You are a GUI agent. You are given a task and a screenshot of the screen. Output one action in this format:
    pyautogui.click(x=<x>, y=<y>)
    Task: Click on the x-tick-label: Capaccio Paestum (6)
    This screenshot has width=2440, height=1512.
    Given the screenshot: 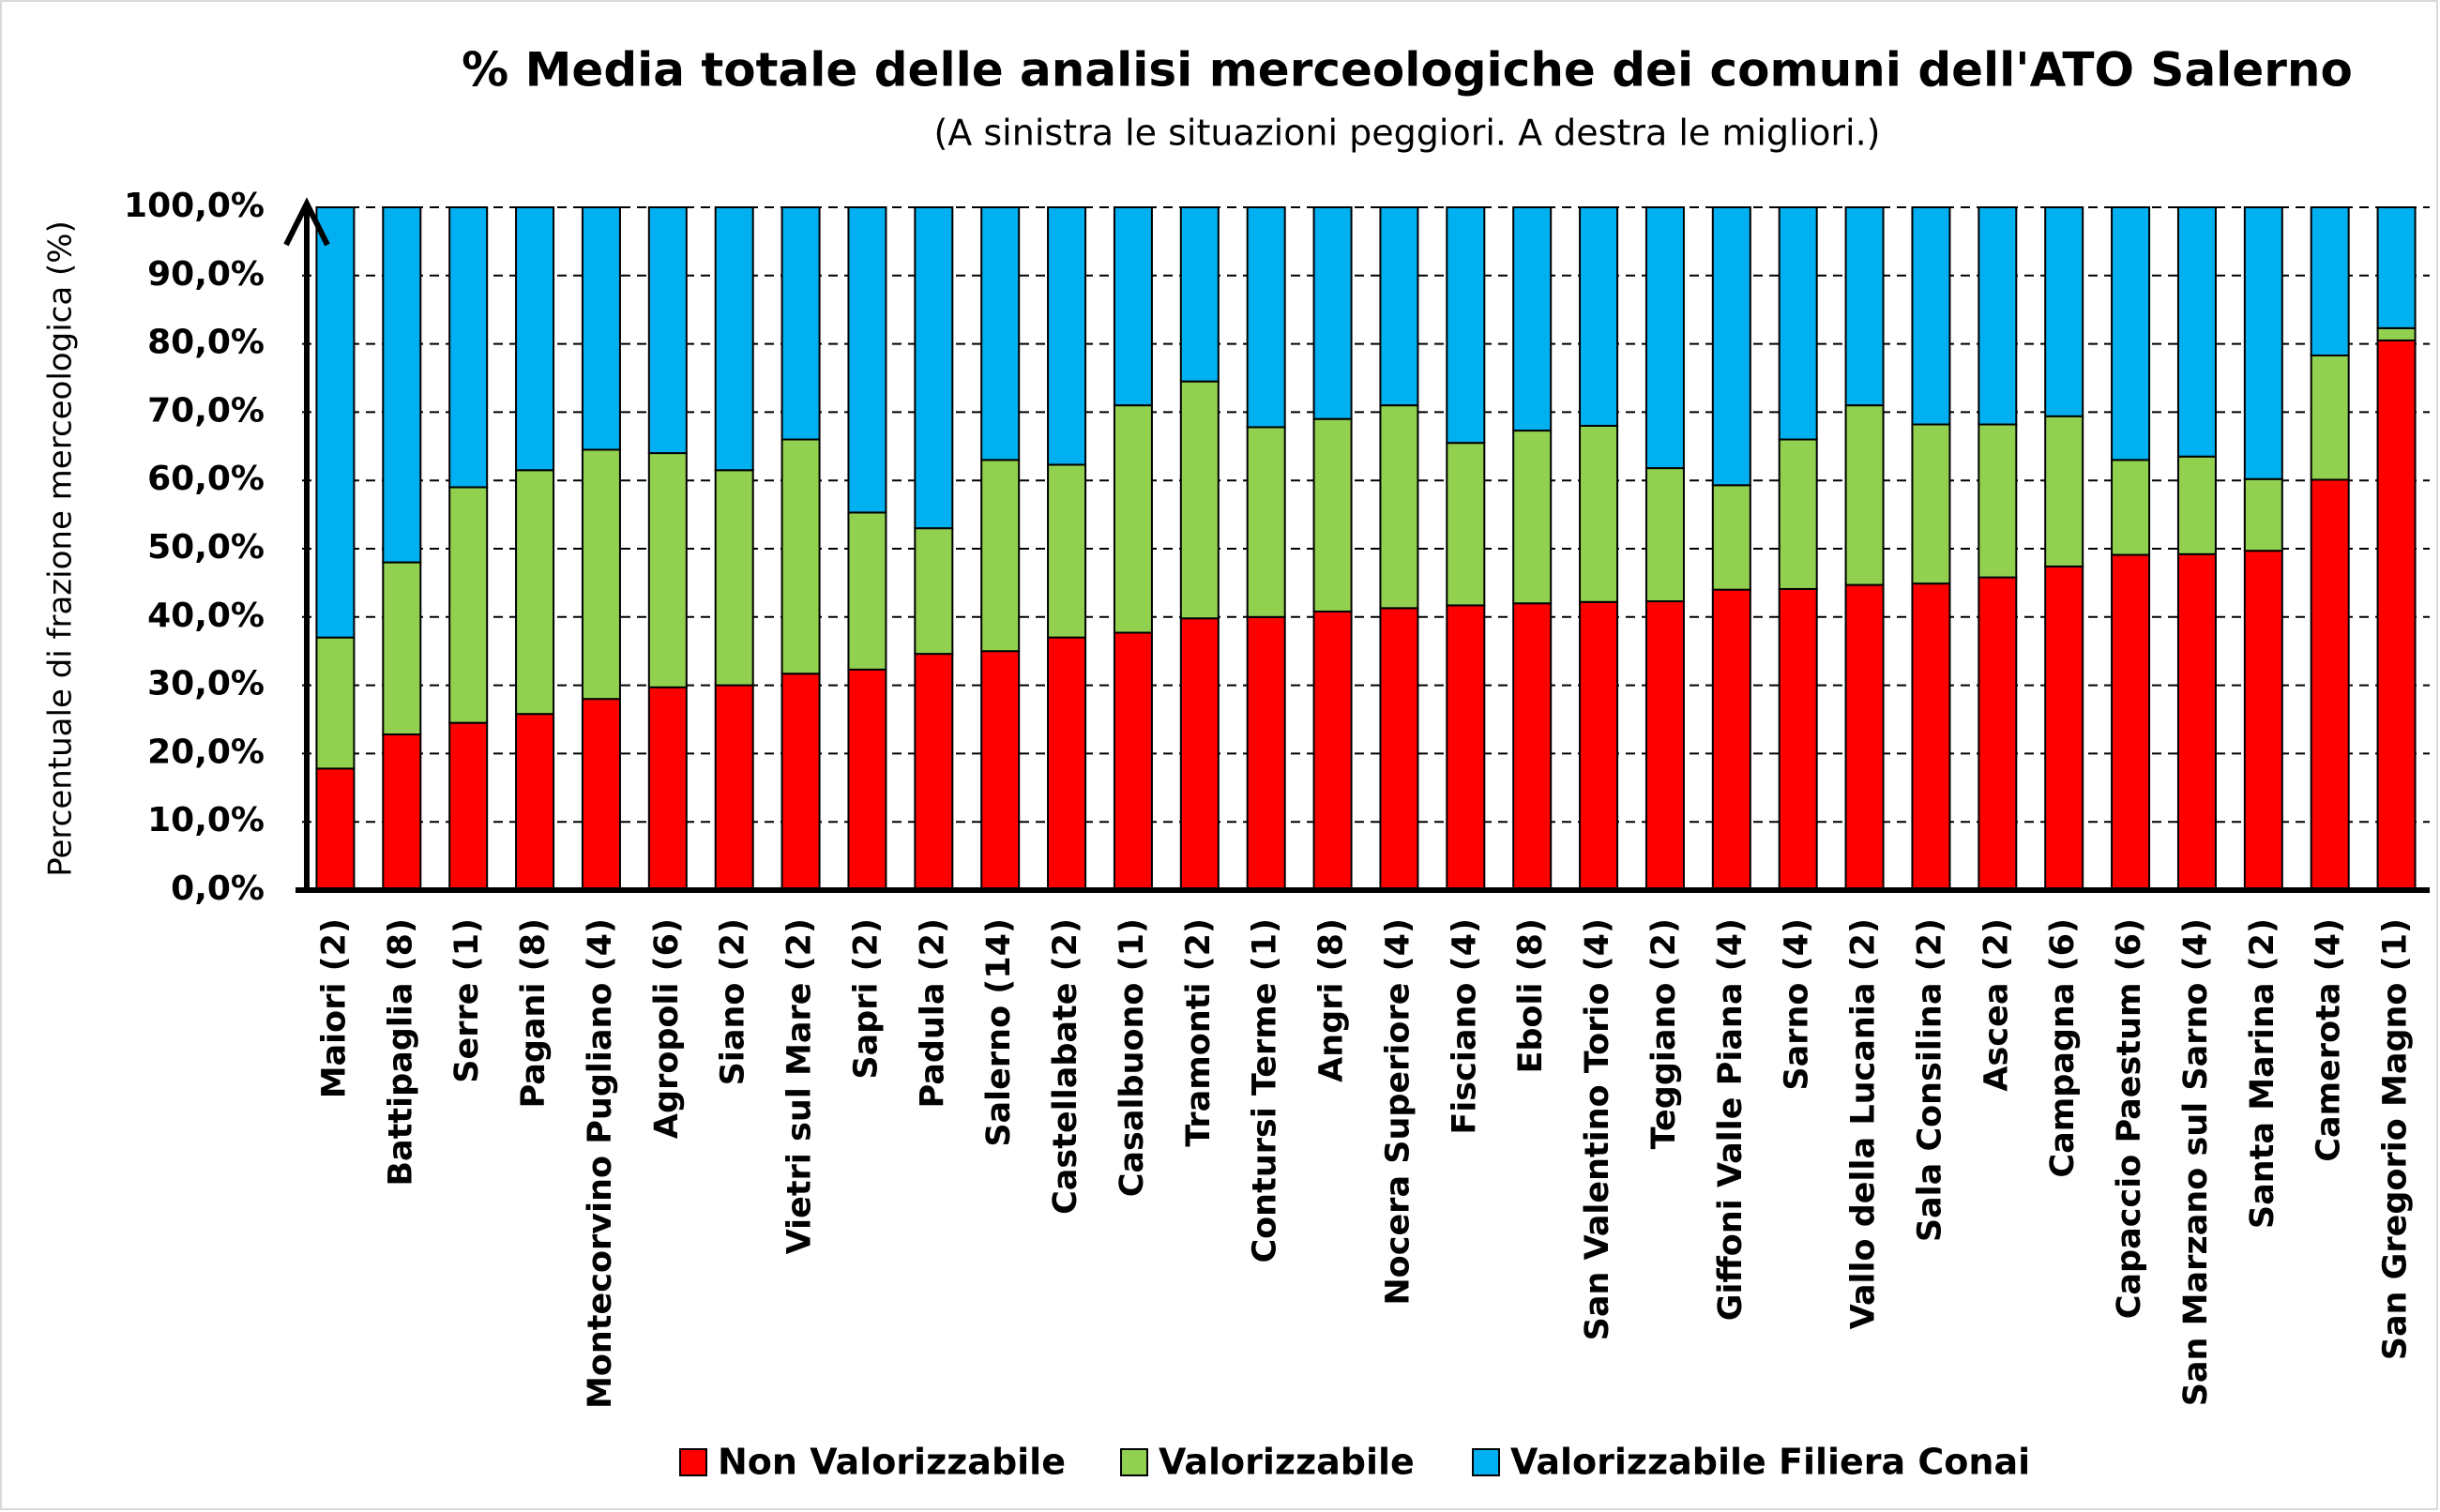 What is the action you would take?
    pyautogui.click(x=2129, y=1118)
    